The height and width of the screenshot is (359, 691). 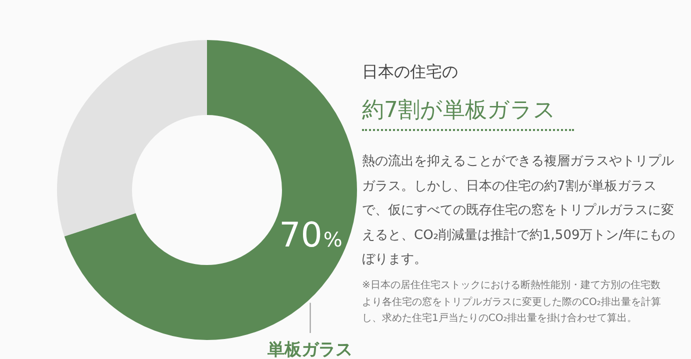 I want to click on slice-label: 単板ガラス, so click(x=309, y=349).